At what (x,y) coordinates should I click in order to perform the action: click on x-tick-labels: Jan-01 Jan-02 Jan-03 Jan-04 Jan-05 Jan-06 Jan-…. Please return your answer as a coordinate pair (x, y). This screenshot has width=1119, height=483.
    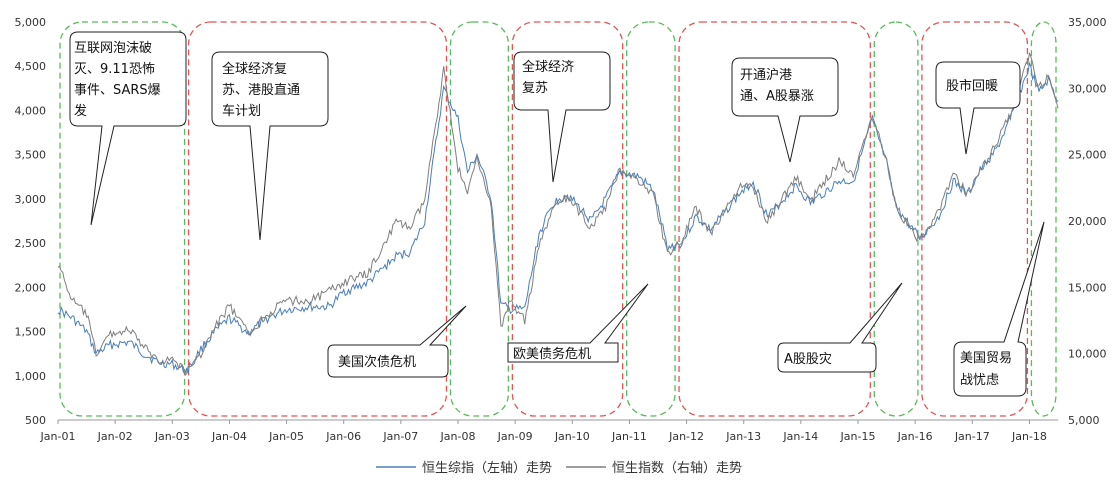
    Looking at the image, I should click on (543, 431).